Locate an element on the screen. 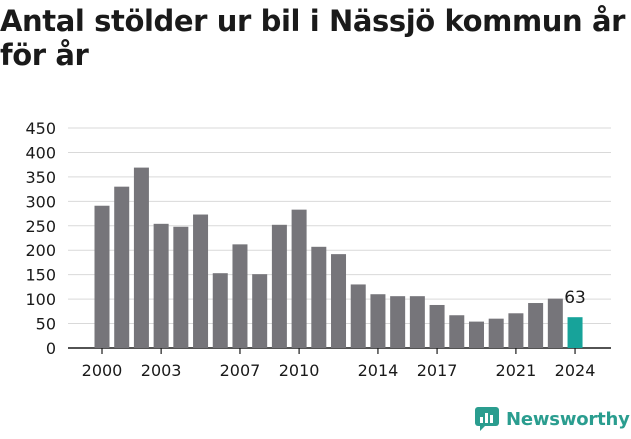  y-tick-label: 0 is located at coordinates (51, 348).